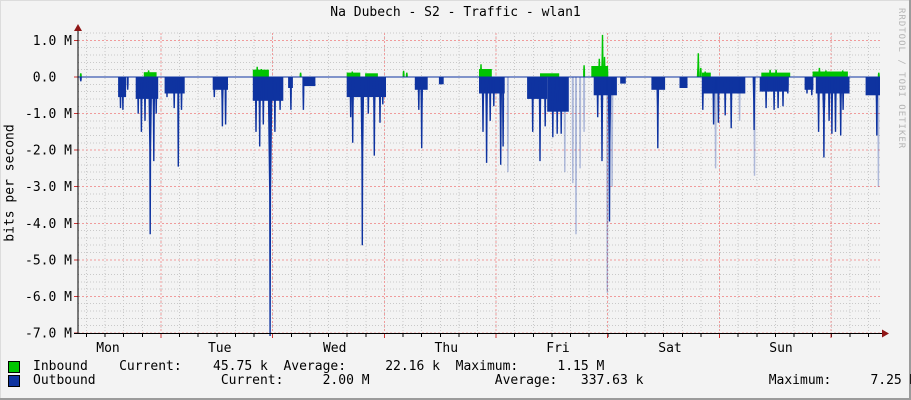  I want to click on svg-text: Thu, so click(446, 348).